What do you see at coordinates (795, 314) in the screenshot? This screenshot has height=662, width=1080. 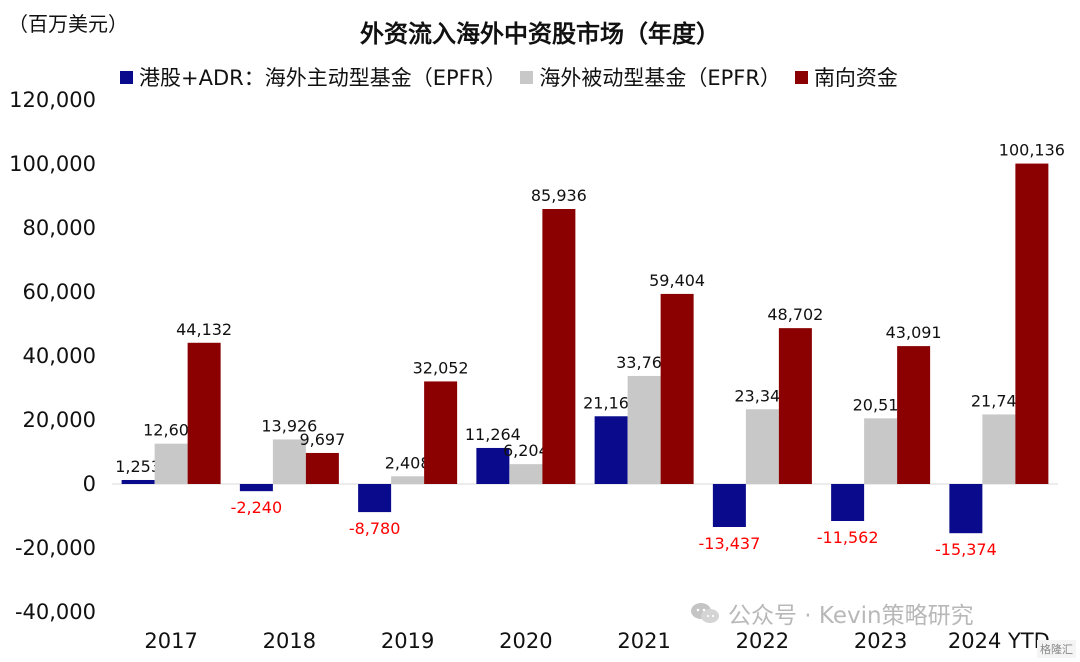 I see `data-label-southbound: 48,702` at bounding box center [795, 314].